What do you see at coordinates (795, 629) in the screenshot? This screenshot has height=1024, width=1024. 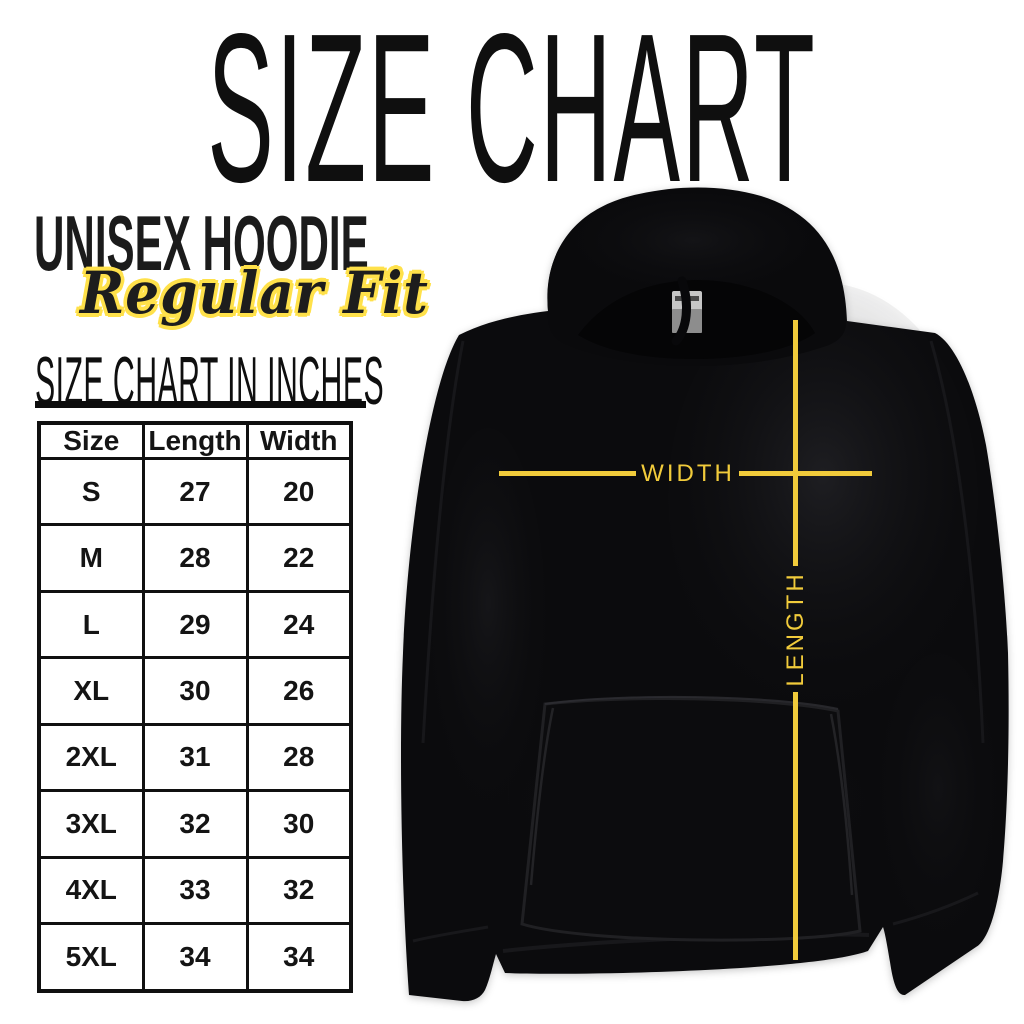 I see `length-measure-label: LENGTH` at bounding box center [795, 629].